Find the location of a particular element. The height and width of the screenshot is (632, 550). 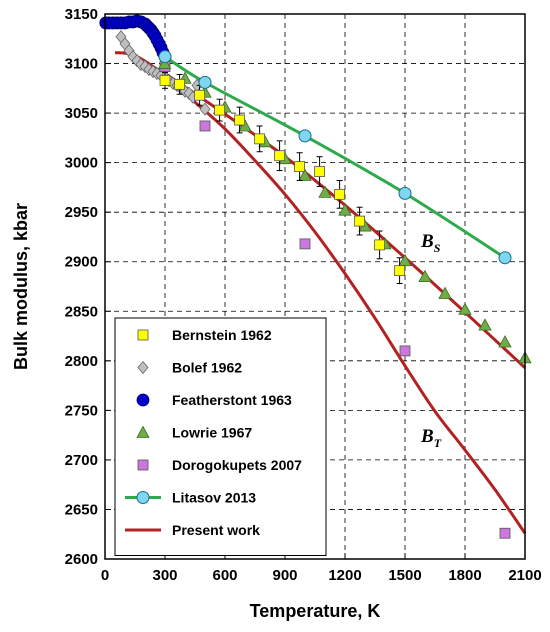

legend-label: Bolef 1962 is located at coordinates (207, 368).